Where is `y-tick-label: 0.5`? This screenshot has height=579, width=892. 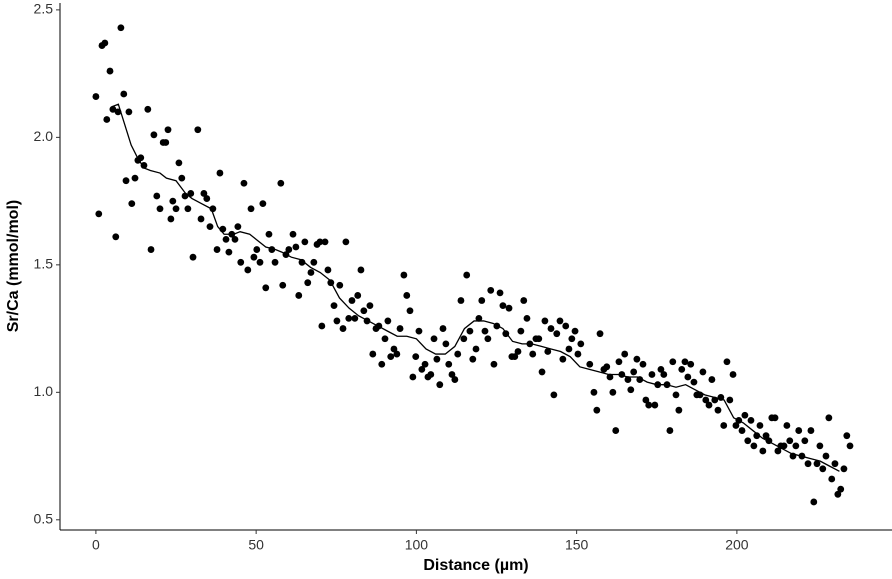 y-tick-label: 0.5 is located at coordinates (44, 519).